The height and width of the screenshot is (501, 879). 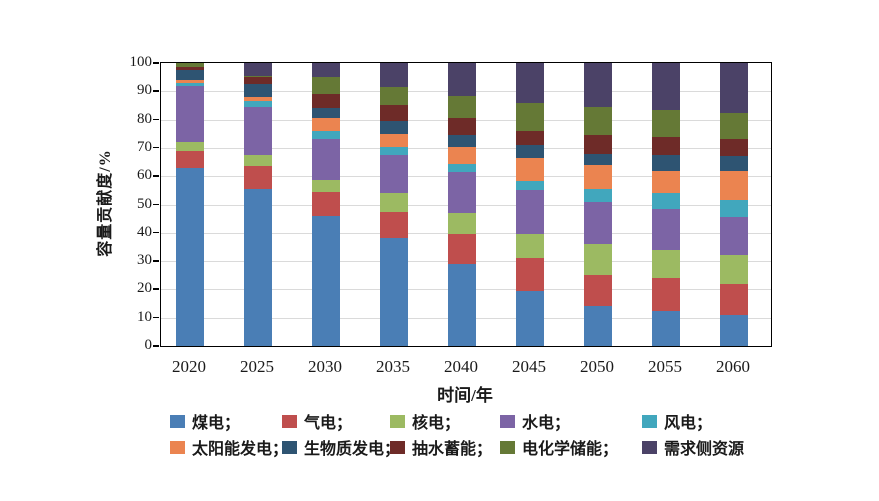 I want to click on legend-item-抽水蓄能: 抽水蓄能；, so click(x=441, y=448).